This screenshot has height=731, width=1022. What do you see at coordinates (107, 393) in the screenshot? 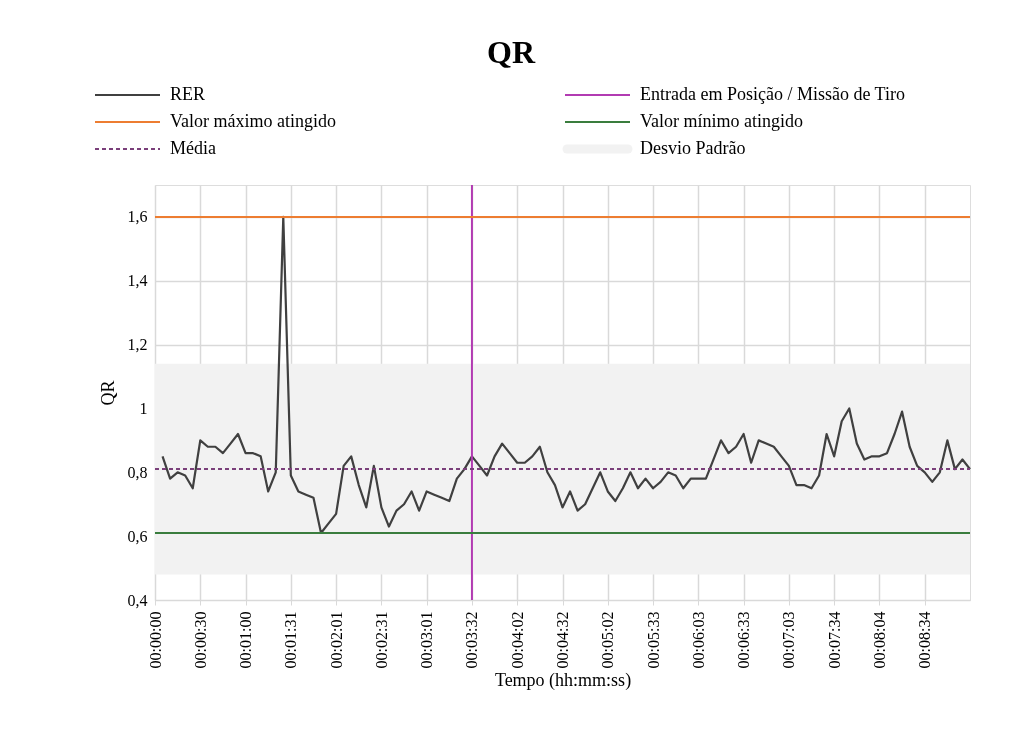
I see `y-axis-title: QR` at bounding box center [107, 393].